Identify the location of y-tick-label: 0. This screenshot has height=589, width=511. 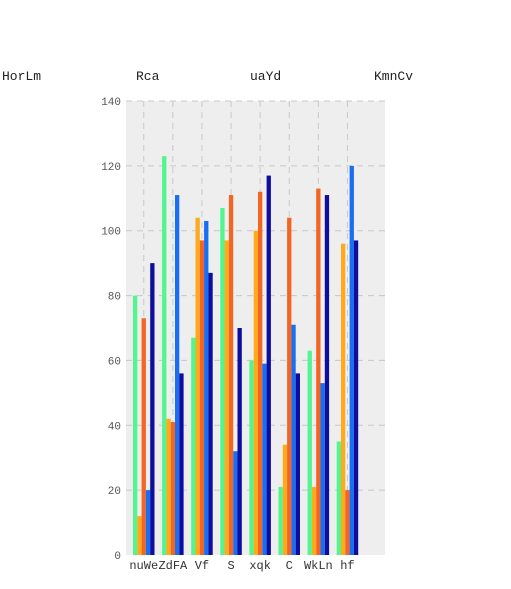
(117, 557).